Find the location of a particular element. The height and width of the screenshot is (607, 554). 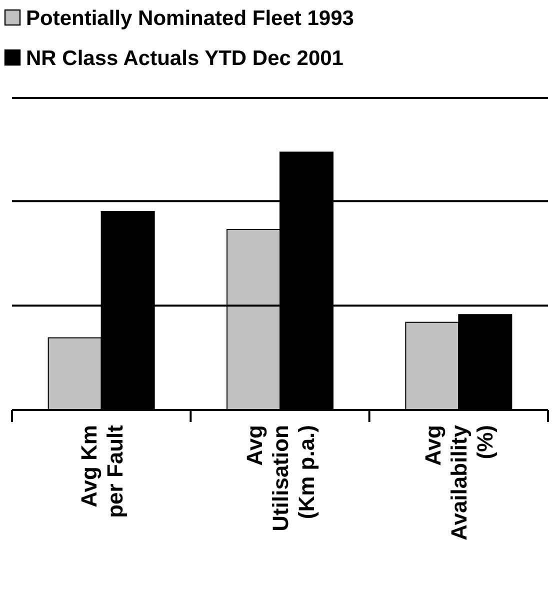

x-tick-label: Avg Utilisation (Km p.a.) is located at coordinates (280, 478).